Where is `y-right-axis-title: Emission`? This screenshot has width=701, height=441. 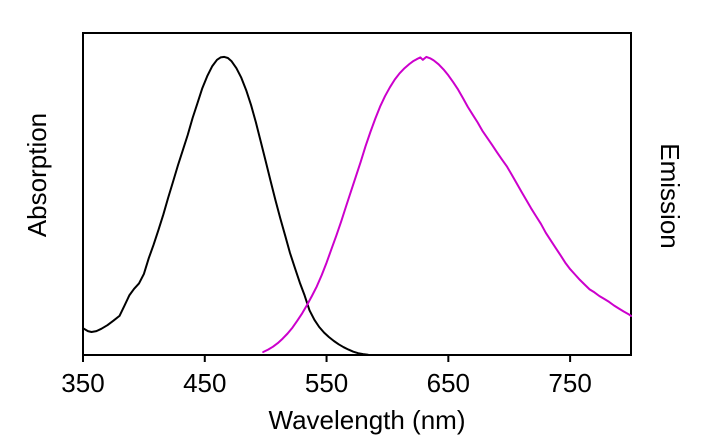 y-right-axis-title: Emission is located at coordinates (670, 195).